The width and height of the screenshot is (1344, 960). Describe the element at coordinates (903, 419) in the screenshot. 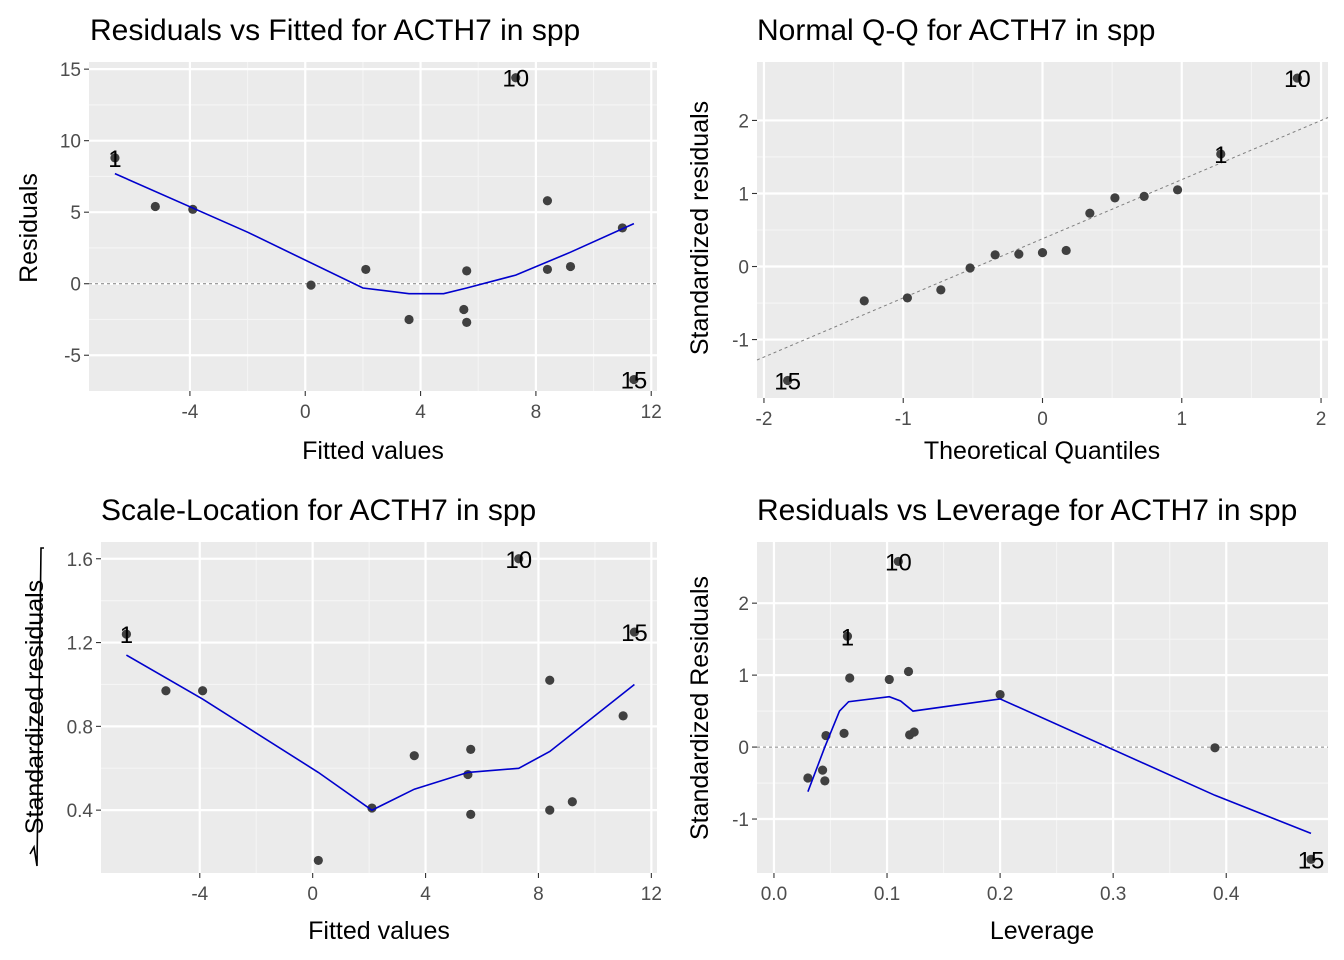

I see `x-tick-label: -1` at that location.